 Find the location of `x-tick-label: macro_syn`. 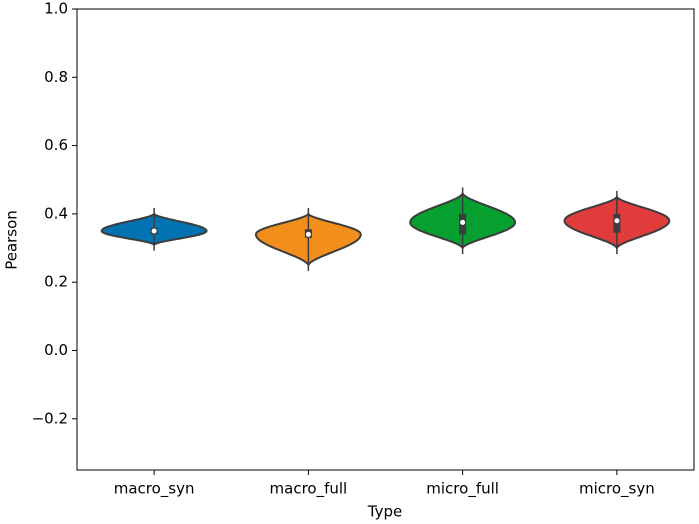

x-tick-label: macro_syn is located at coordinates (154, 489).